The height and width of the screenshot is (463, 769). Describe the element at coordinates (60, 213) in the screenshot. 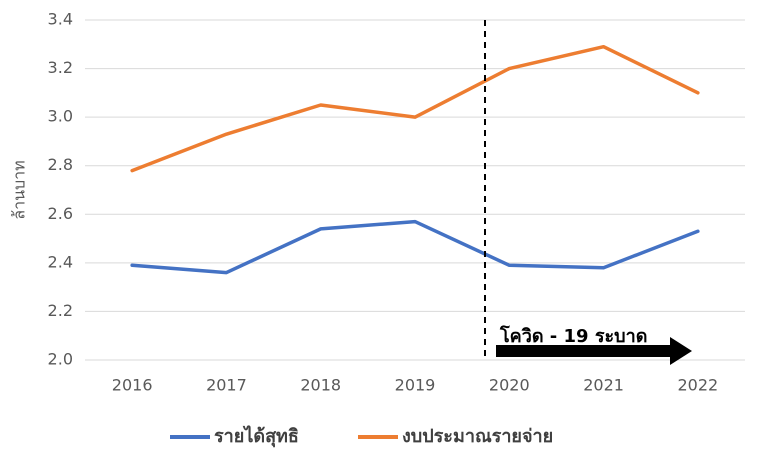

I see `y-tick-label: 2.6` at that location.